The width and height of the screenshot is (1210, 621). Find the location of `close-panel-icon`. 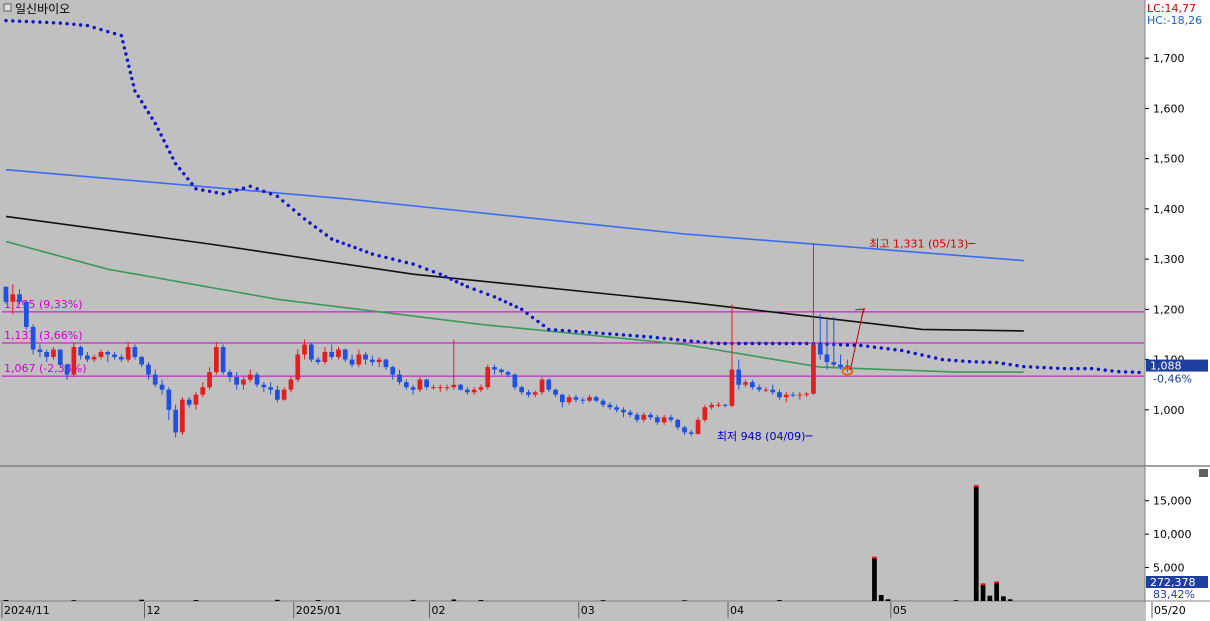

close-panel-icon is located at coordinates (1203, 473).